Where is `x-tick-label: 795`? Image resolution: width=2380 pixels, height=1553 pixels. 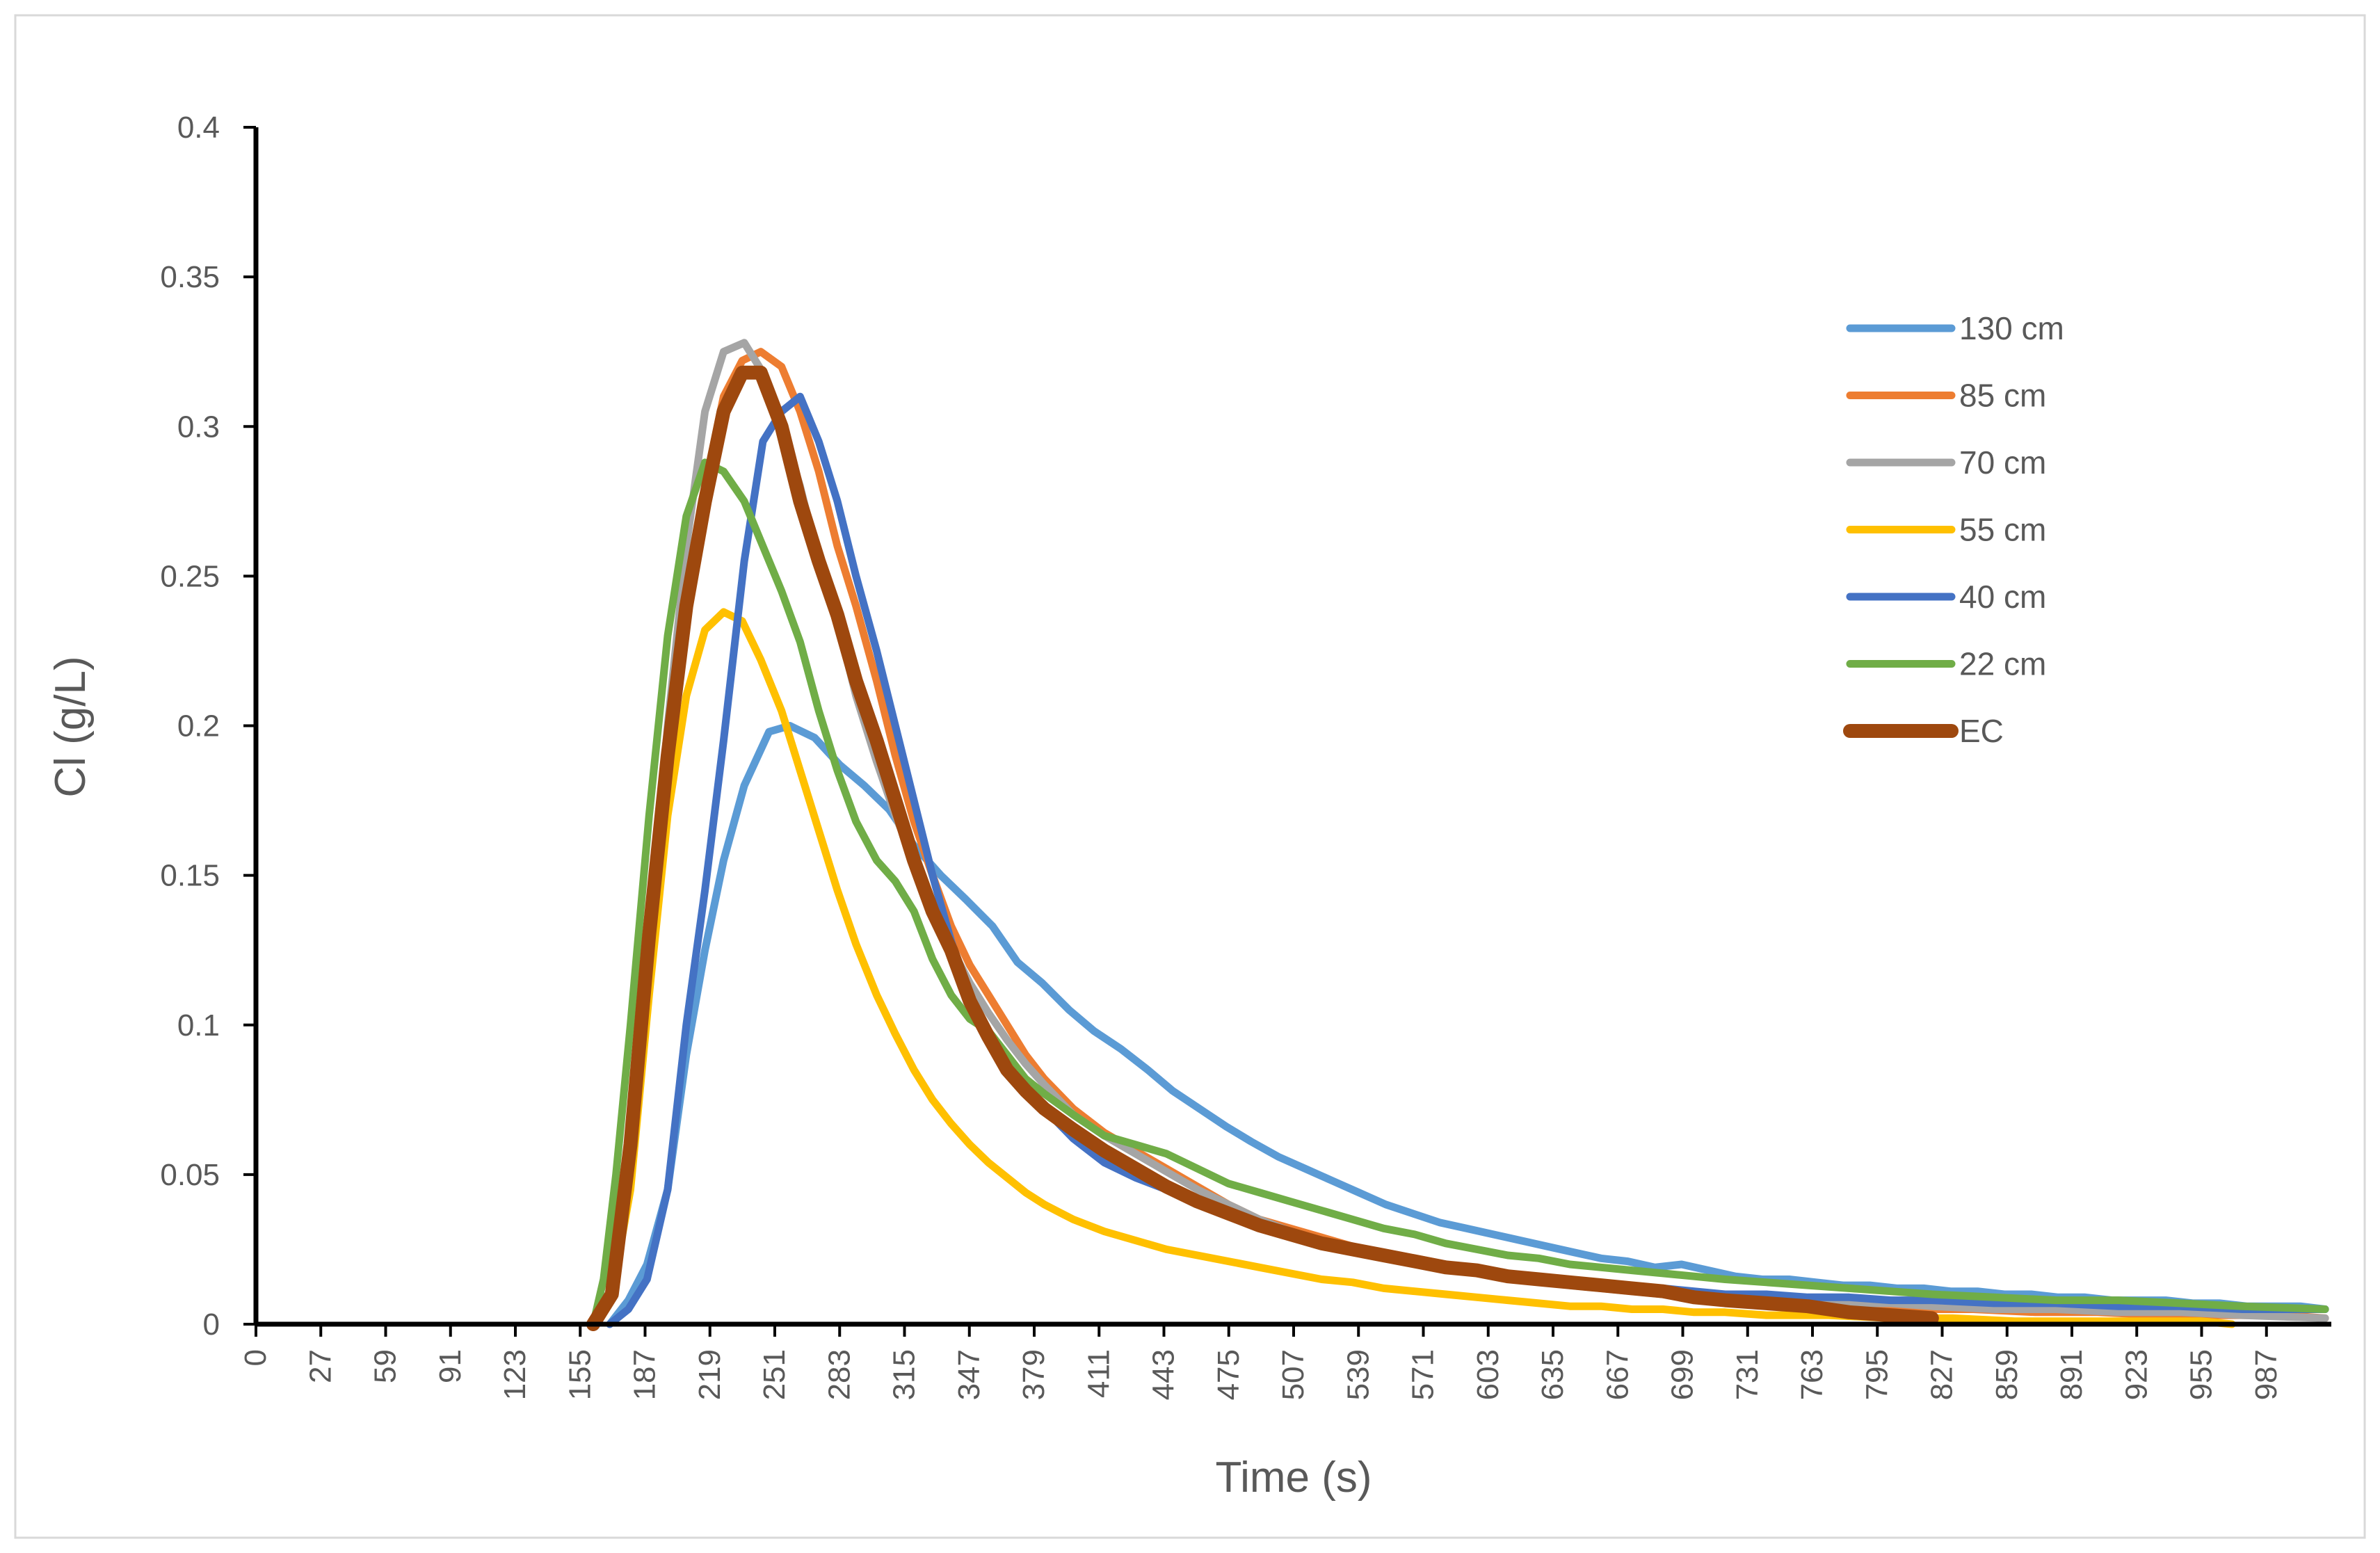
x-tick-label: 795 is located at coordinates (1877, 1374).